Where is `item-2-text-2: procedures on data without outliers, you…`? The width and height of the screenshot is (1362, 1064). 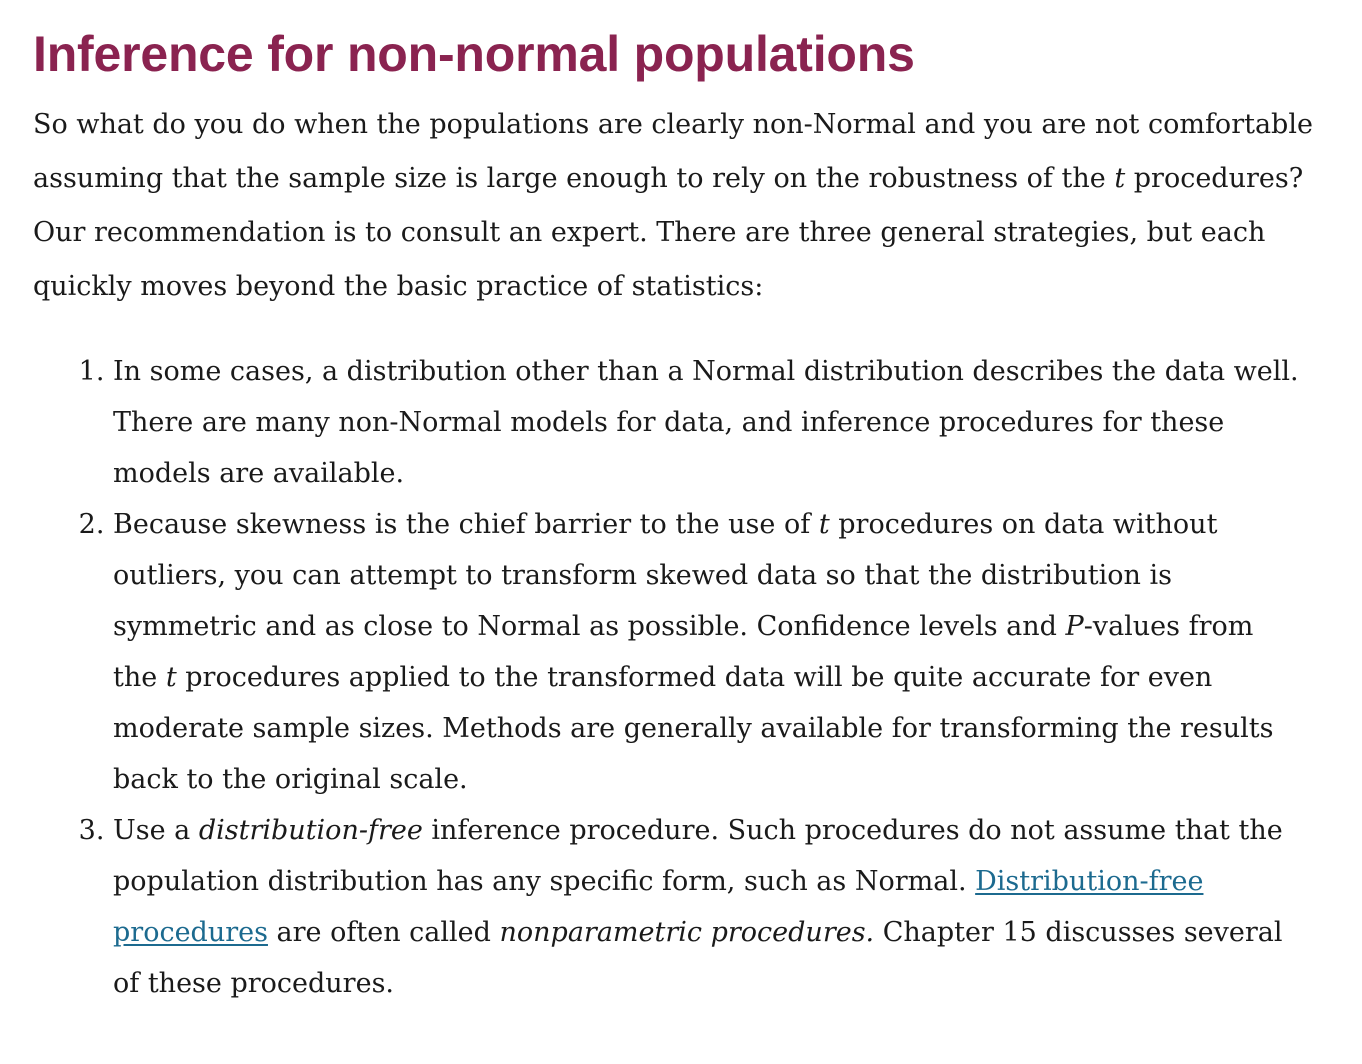 item-2-text-2: procedures on data without outliers, you… is located at coordinates (665, 575).